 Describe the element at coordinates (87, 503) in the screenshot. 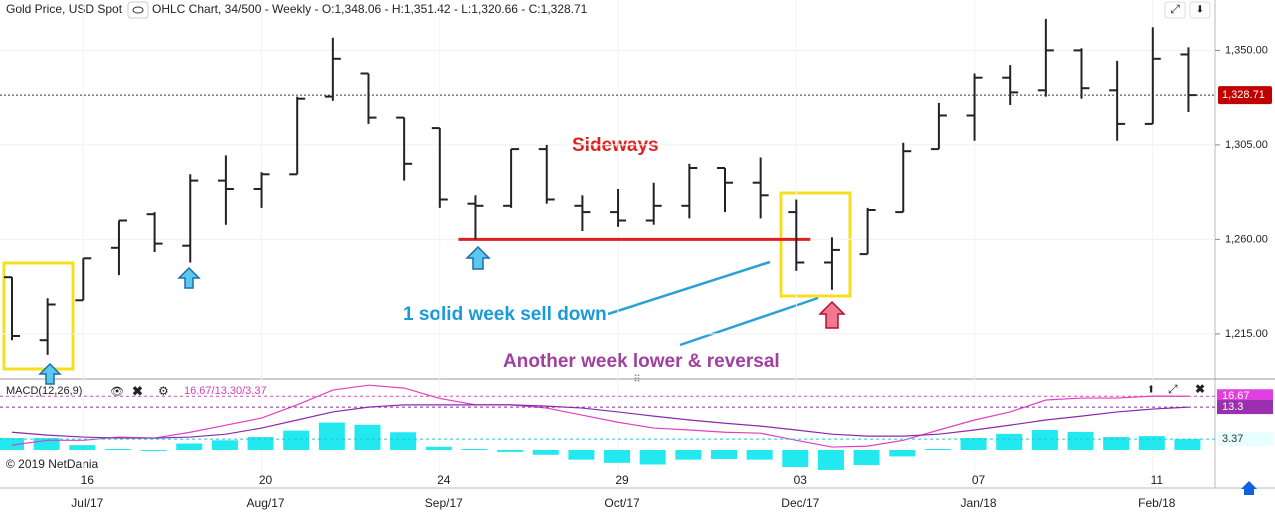

I see `x-tick-label: Jul/17` at that location.